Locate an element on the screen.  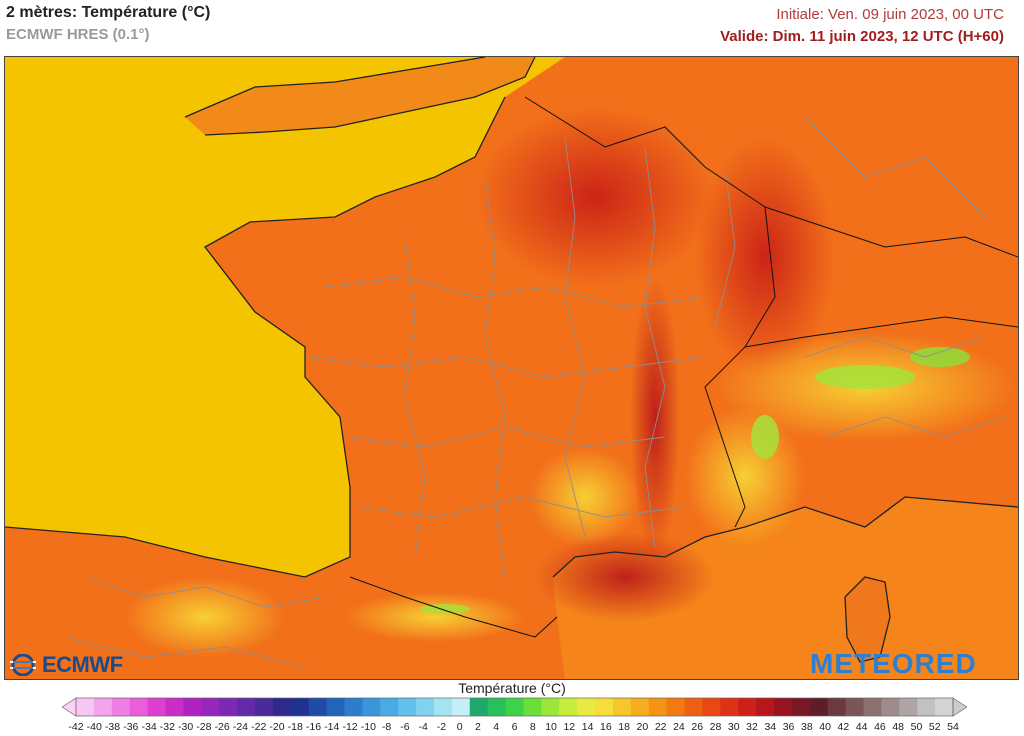
legend-tick-label: -40 is located at coordinates (94, 727).